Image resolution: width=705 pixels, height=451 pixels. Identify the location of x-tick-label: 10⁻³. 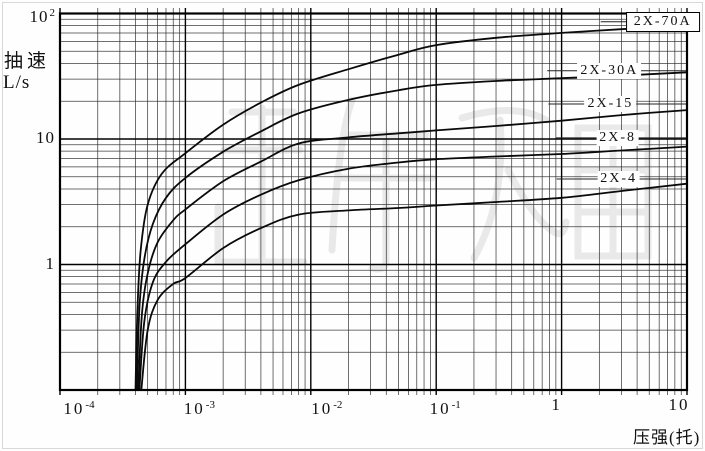
(199, 408).